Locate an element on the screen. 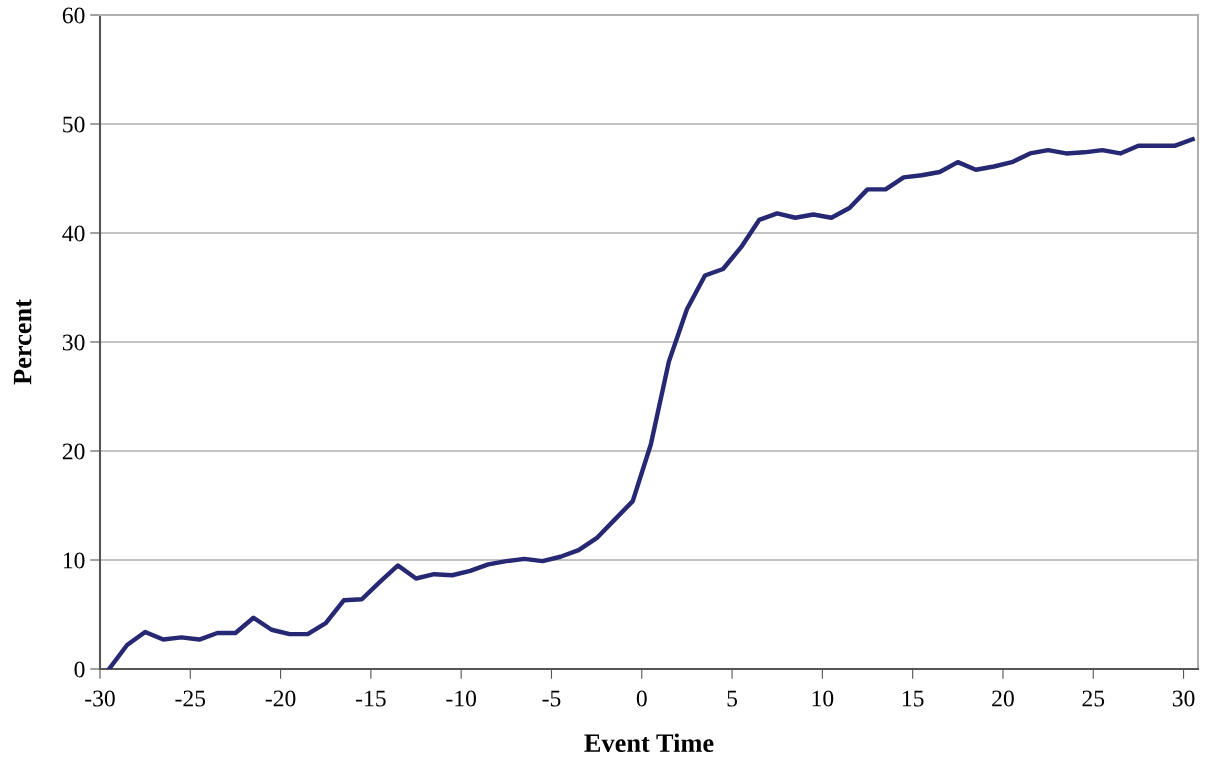  y-axis-title: Percent is located at coordinates (22, 342).